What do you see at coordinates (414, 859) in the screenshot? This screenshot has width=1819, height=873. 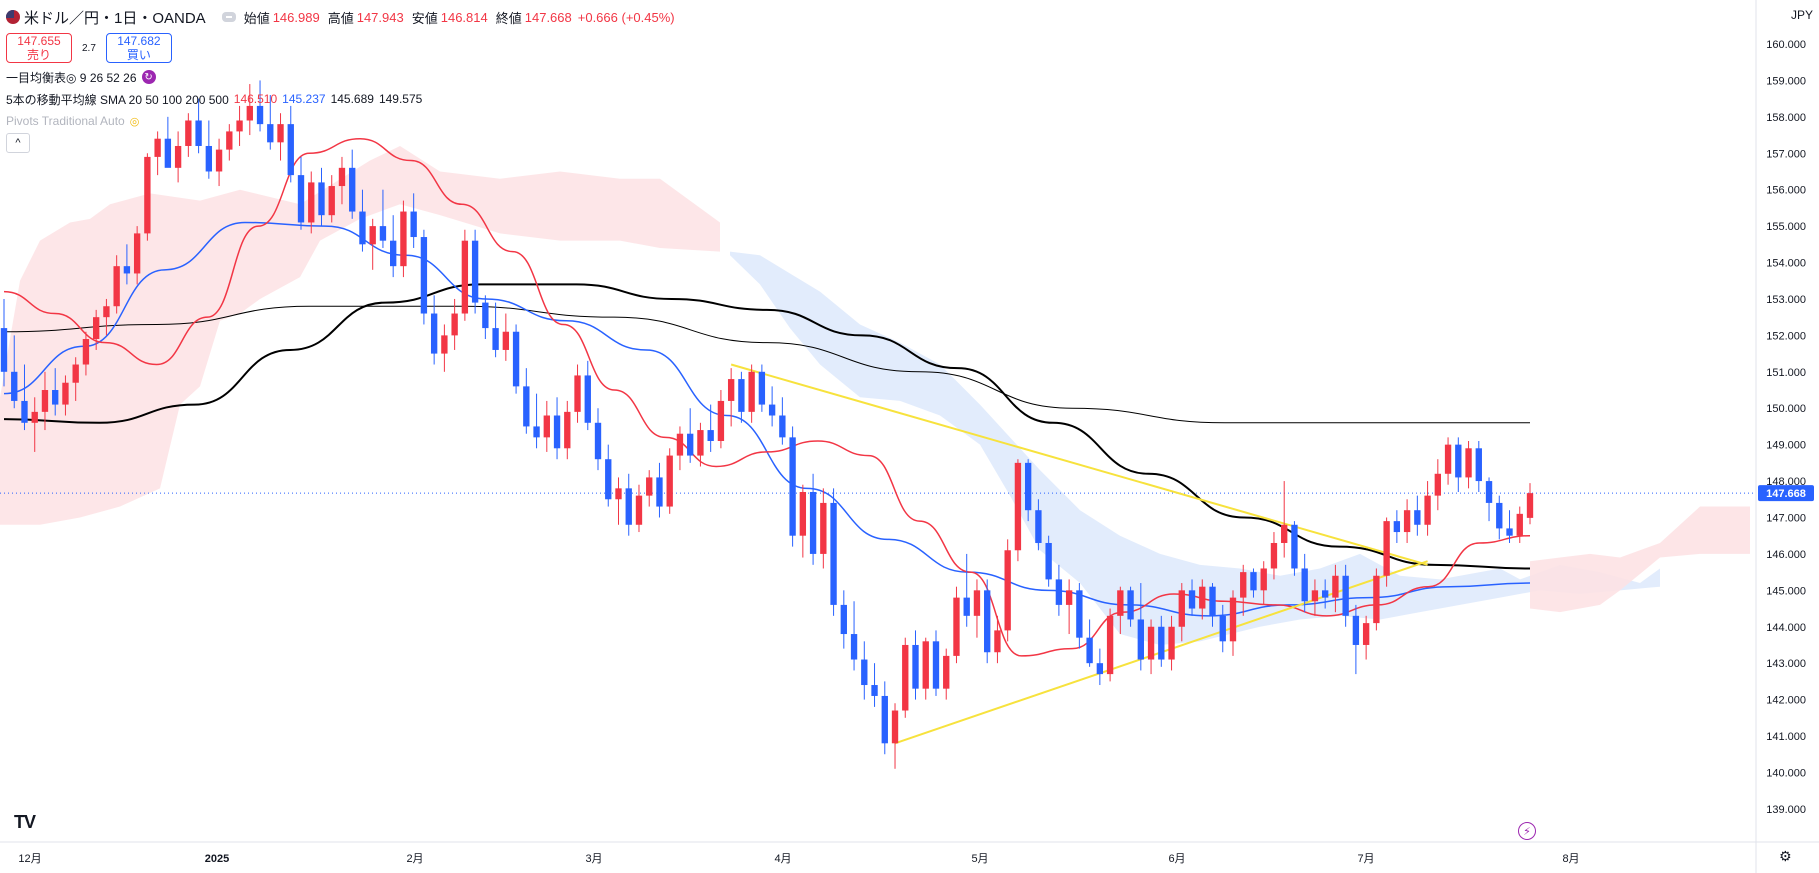 I see `time-tick-label: 2月` at bounding box center [414, 859].